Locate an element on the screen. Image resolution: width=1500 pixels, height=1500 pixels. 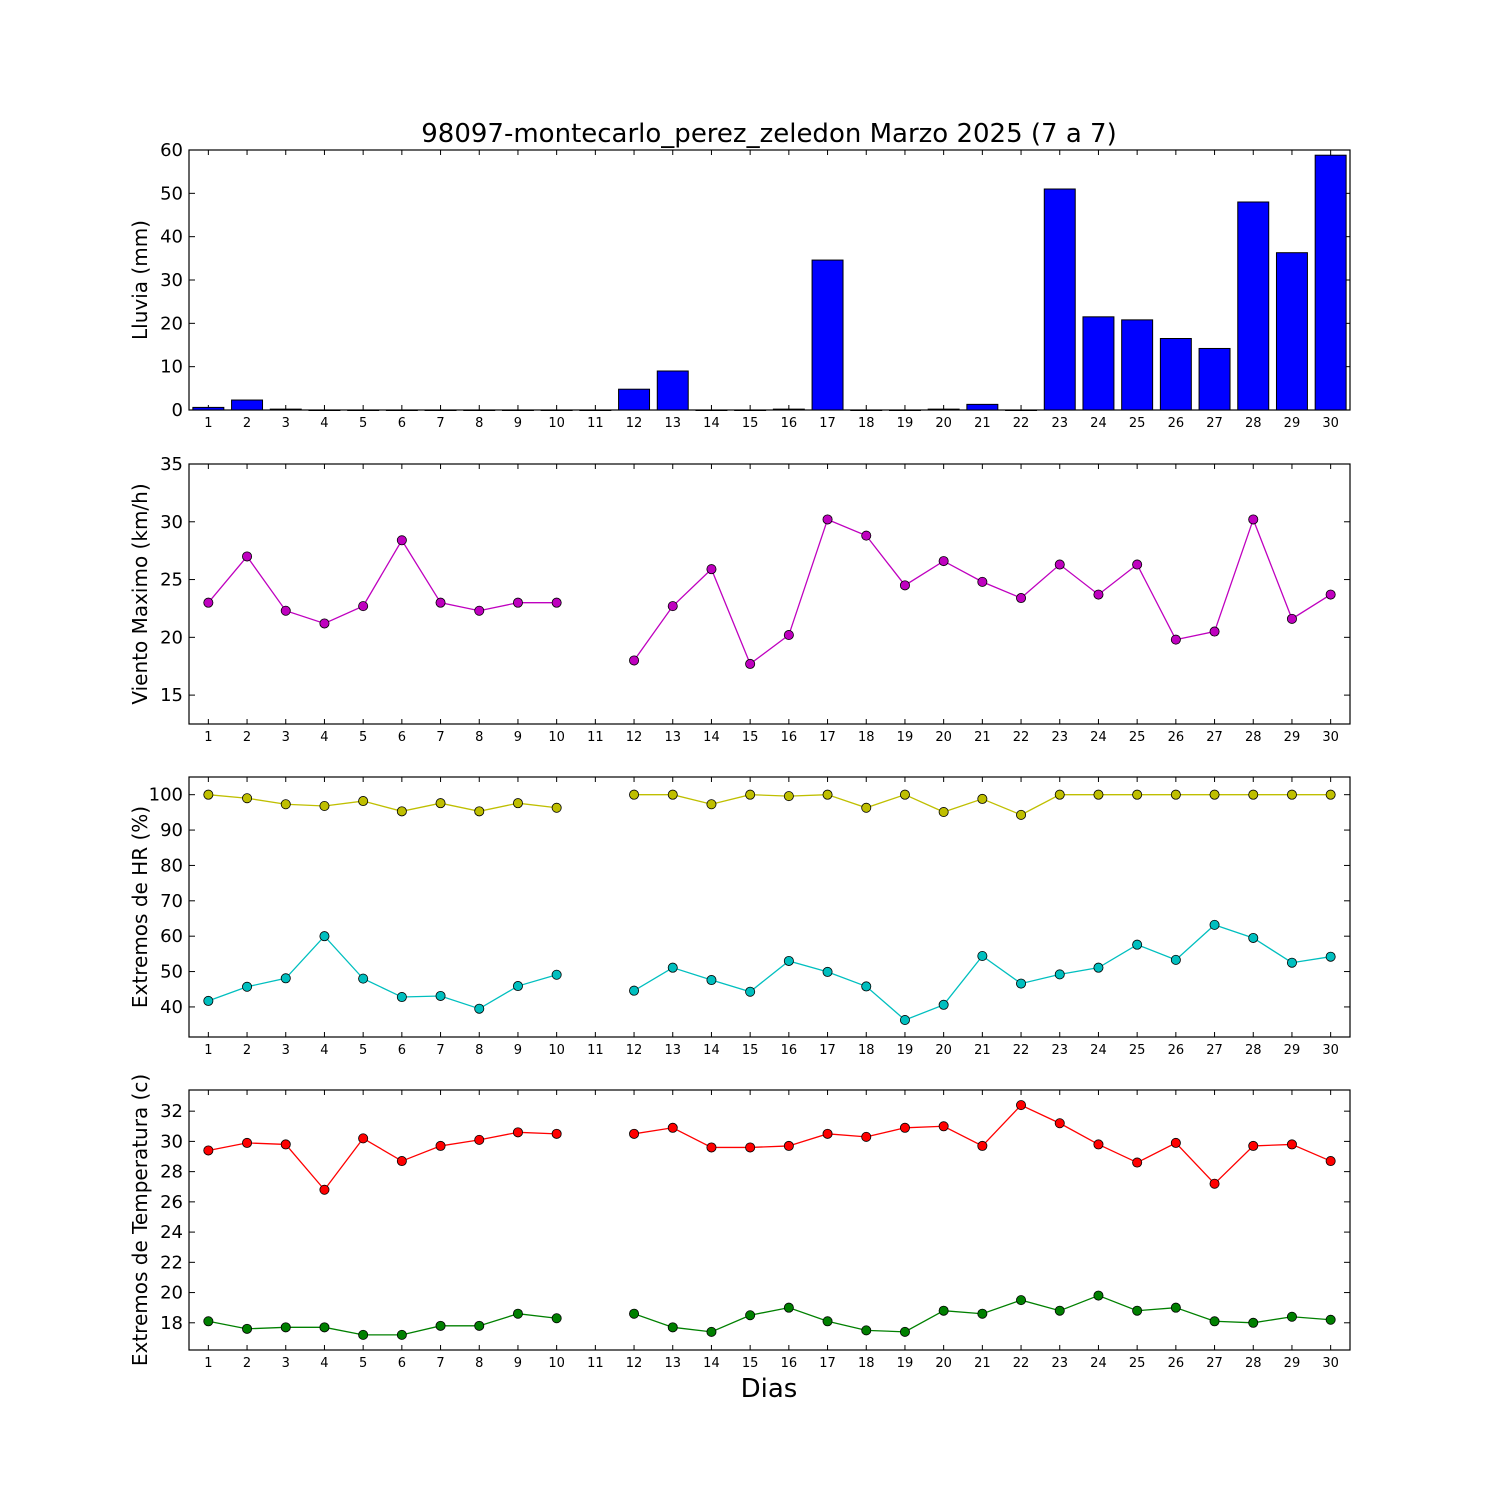
max-wind-xtick-label: 3 is located at coordinates (286, 737).